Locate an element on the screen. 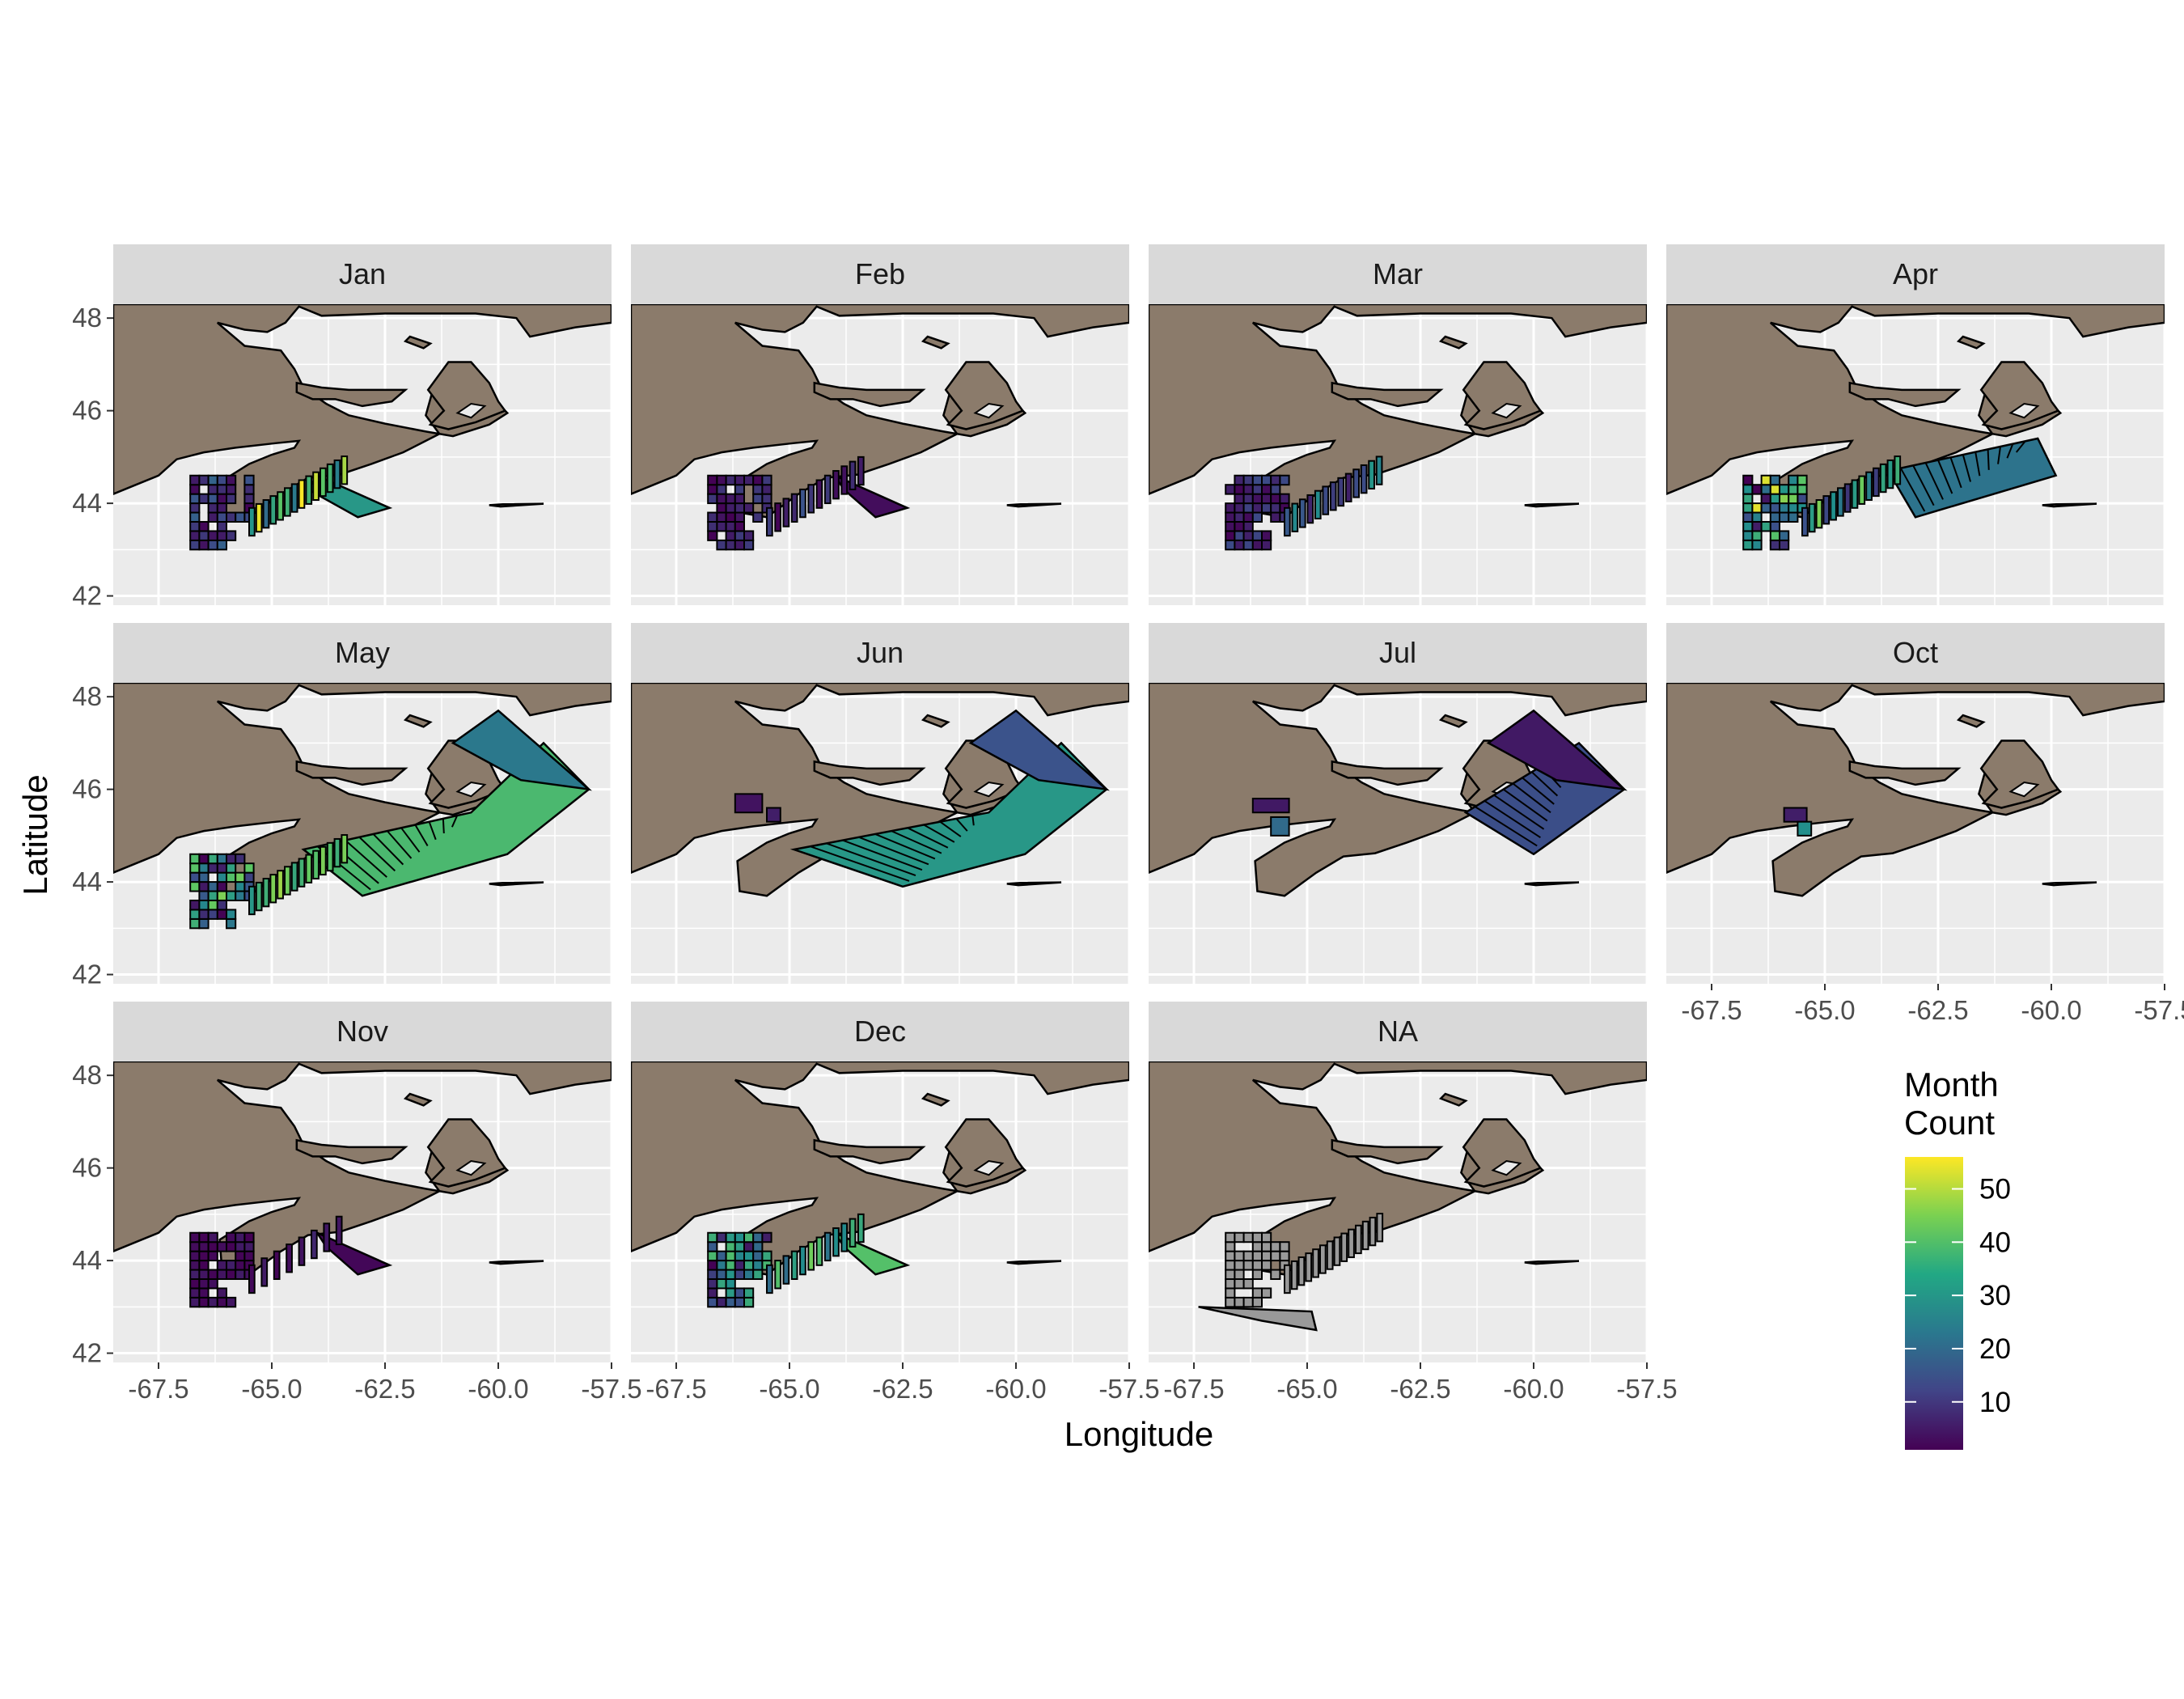 The image size is (2184, 1699). legend-tick-label: 10 is located at coordinates (1995, 1402).